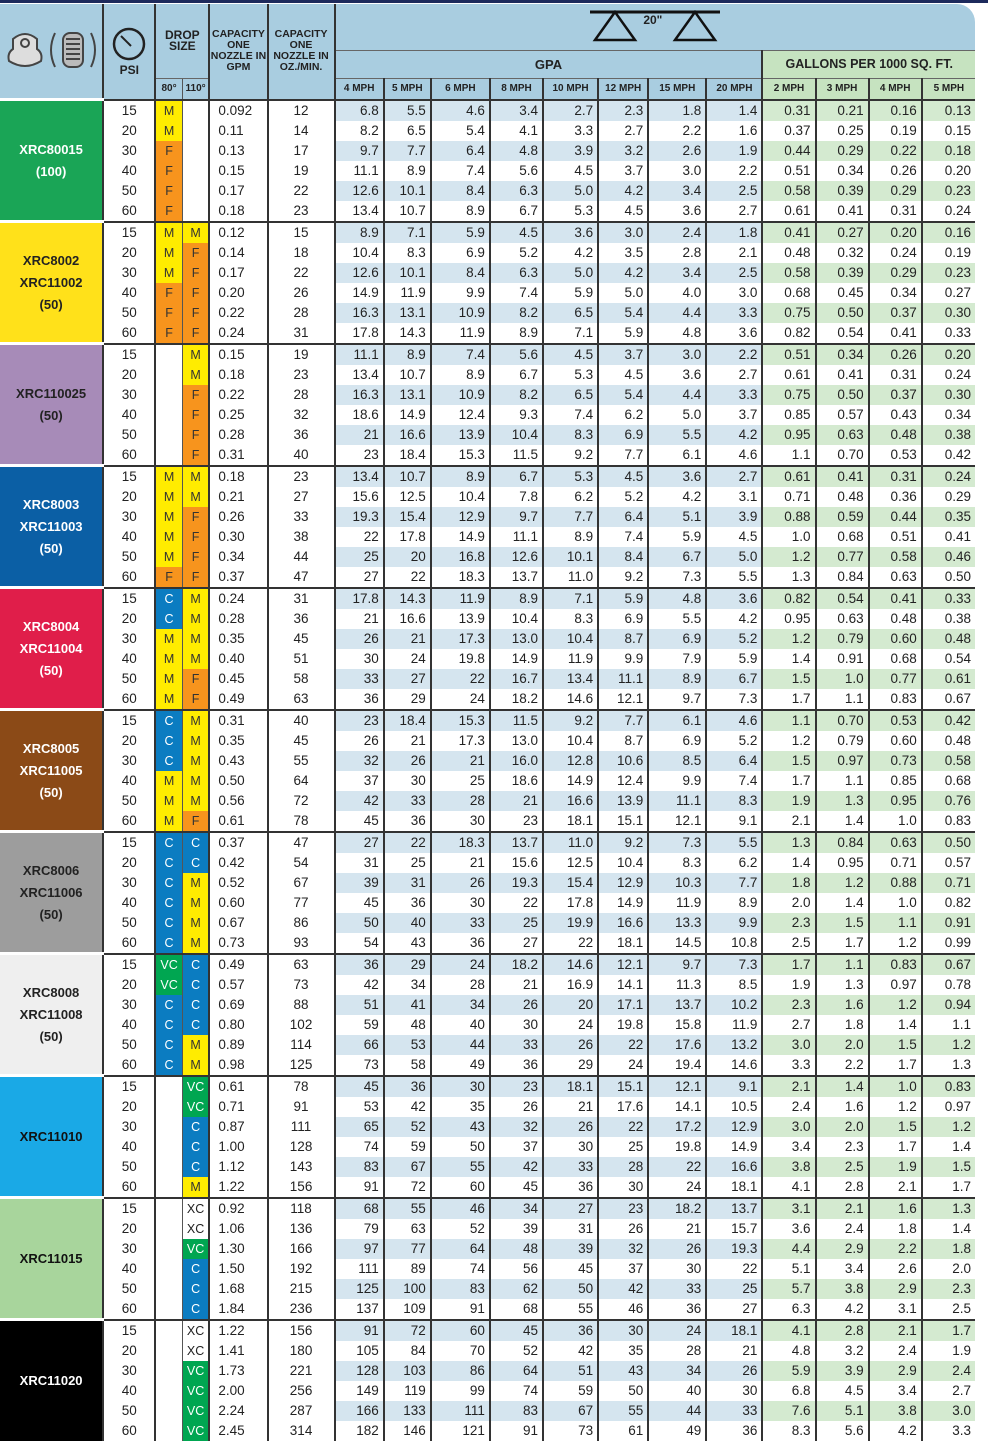 This screenshot has width=988, height=1441. Describe the element at coordinates (623, 1410) in the screenshot. I see `gpa-cell: 55` at that location.